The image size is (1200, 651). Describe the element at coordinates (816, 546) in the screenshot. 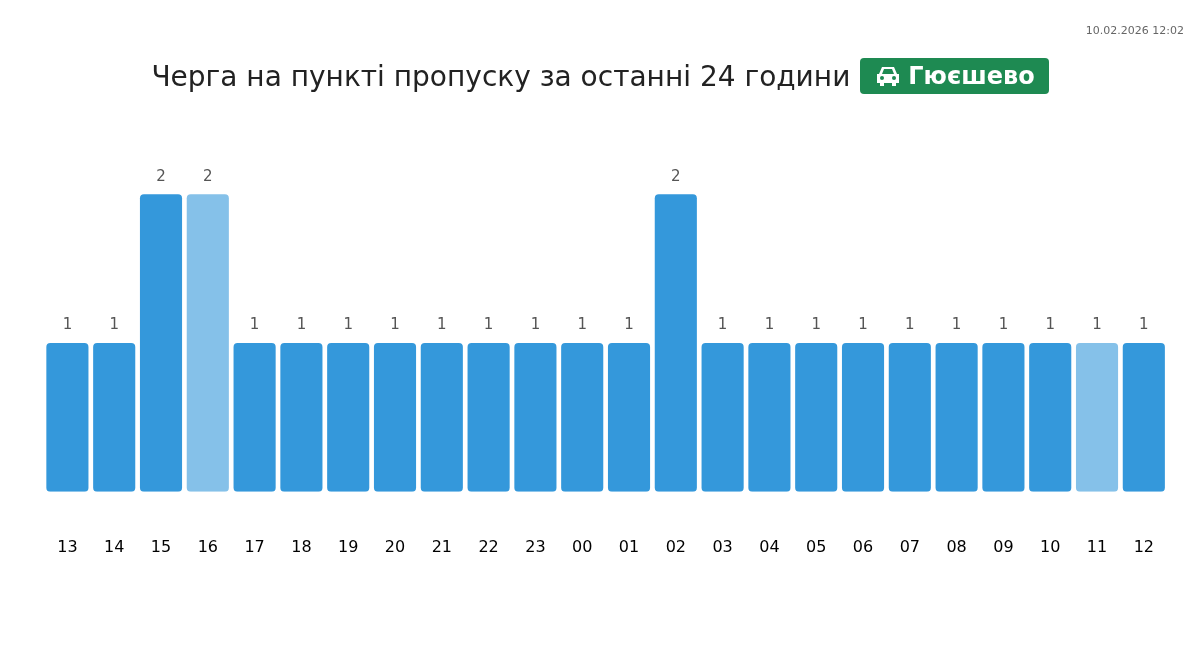

I see `x-tick-label: 05` at that location.